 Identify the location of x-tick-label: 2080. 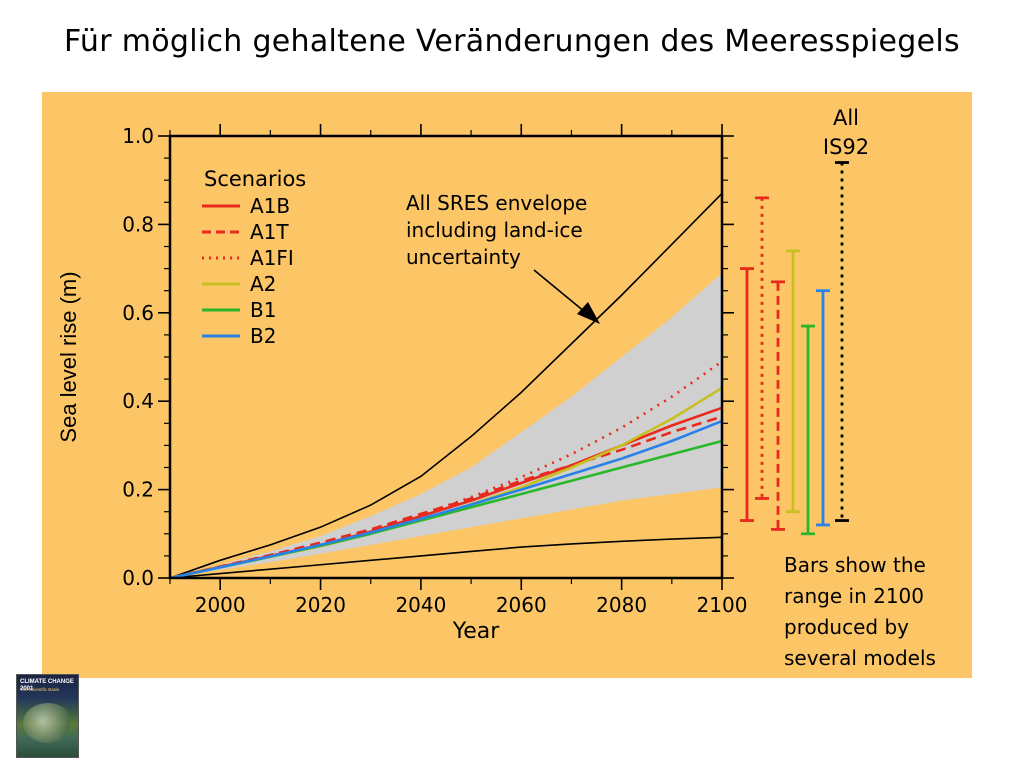
(621, 605).